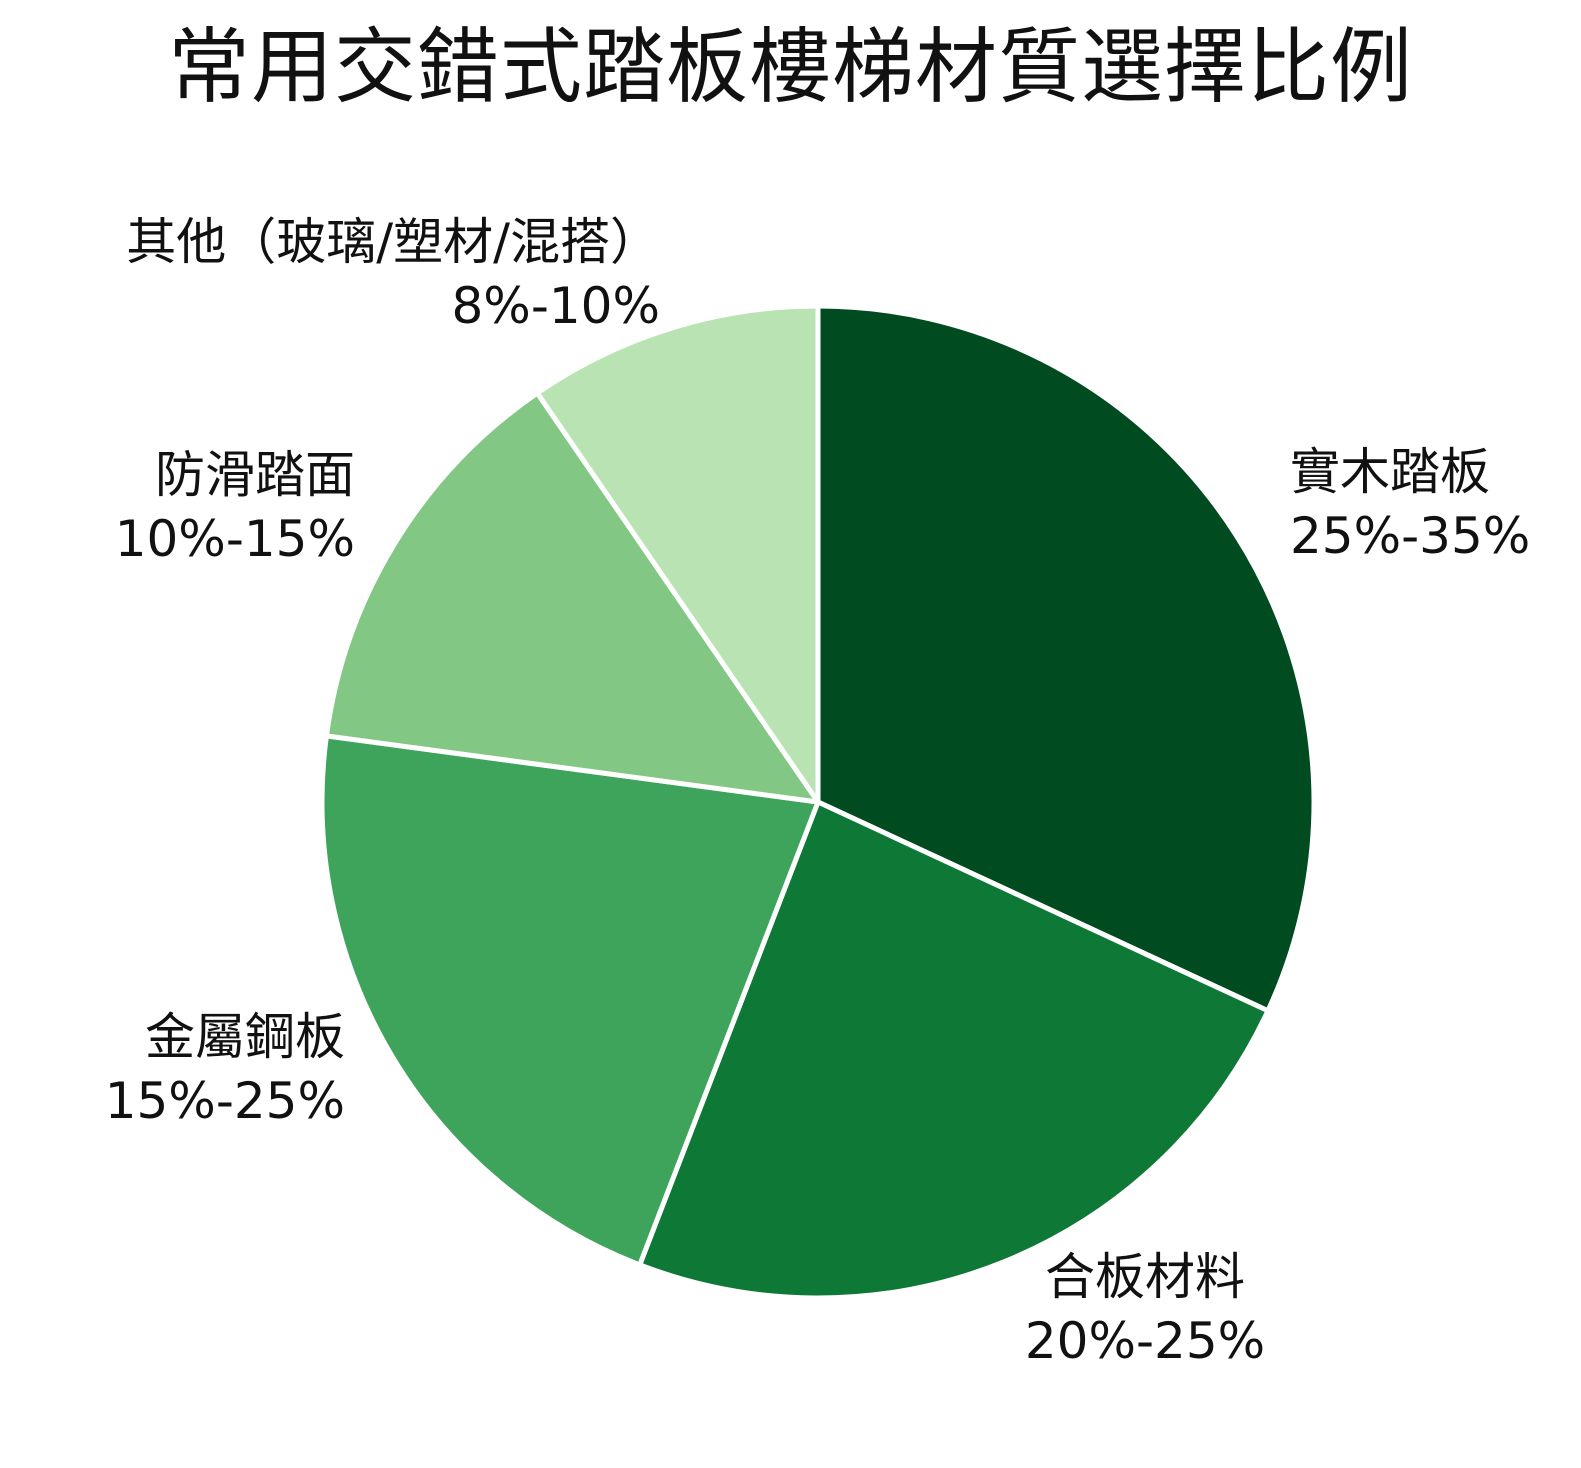  Describe the element at coordinates (570, 1000) in the screenshot. I see `pie-slice-metal-steel` at that location.